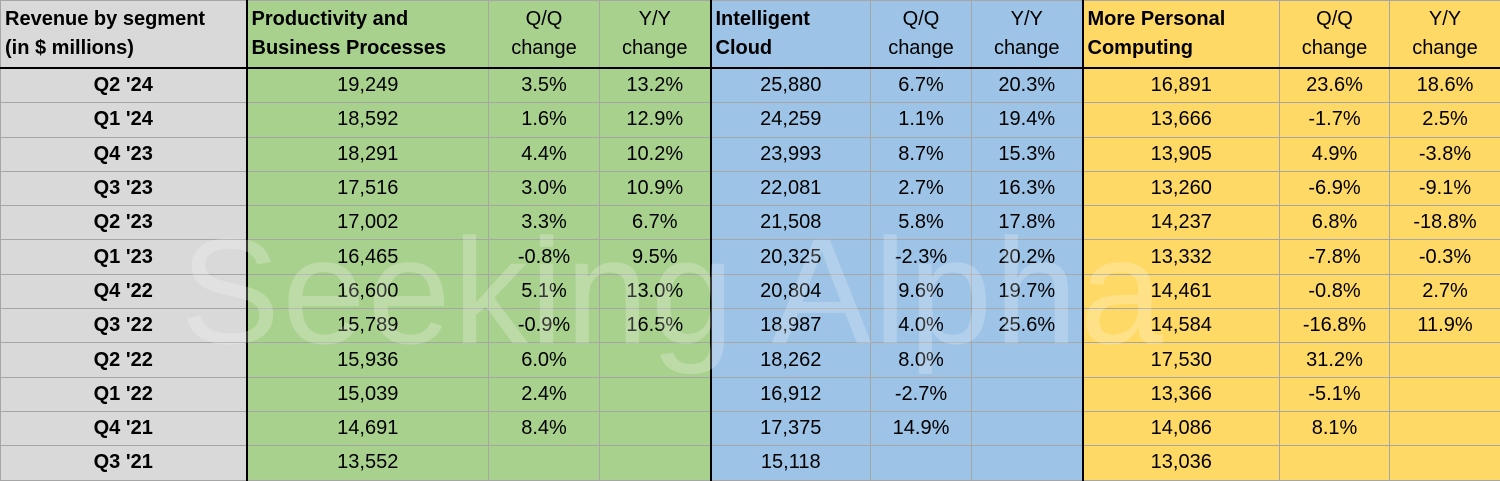 The width and height of the screenshot is (1500, 481). What do you see at coordinates (791, 223) in the screenshot?
I see `revenue-cell: 21,508` at bounding box center [791, 223].